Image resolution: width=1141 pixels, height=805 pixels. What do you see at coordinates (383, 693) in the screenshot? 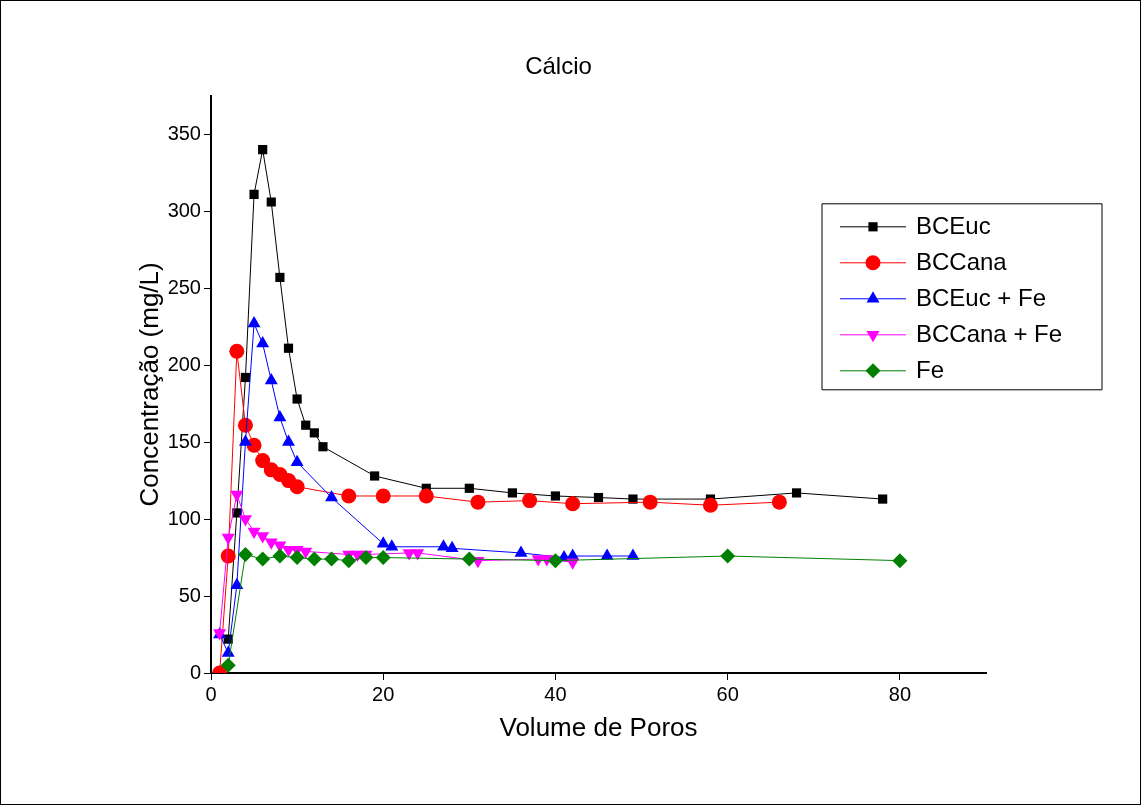
I see `x-tick-label: 20` at bounding box center [383, 693].